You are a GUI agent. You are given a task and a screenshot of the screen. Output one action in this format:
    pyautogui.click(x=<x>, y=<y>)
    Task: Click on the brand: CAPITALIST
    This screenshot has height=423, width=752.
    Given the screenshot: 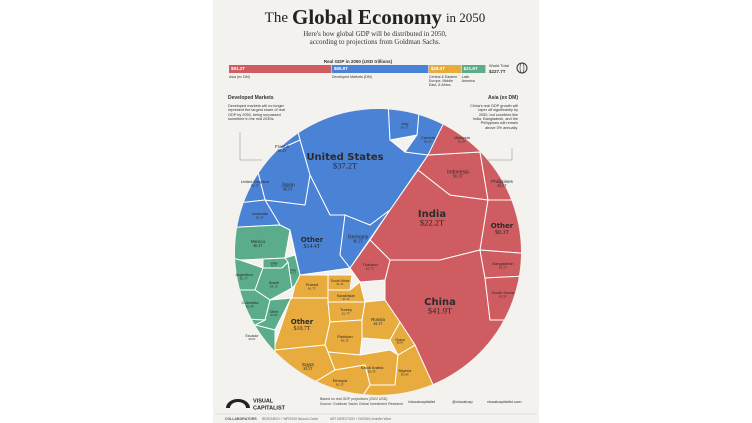 What is the action you would take?
    pyautogui.click(x=269, y=408)
    